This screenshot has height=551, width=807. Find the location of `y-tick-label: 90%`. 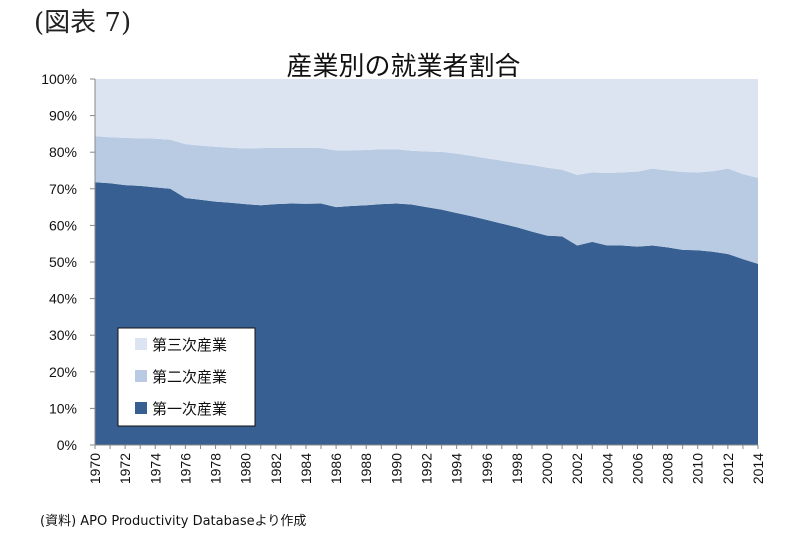

y-tick-label: 90% is located at coordinates (63, 116).